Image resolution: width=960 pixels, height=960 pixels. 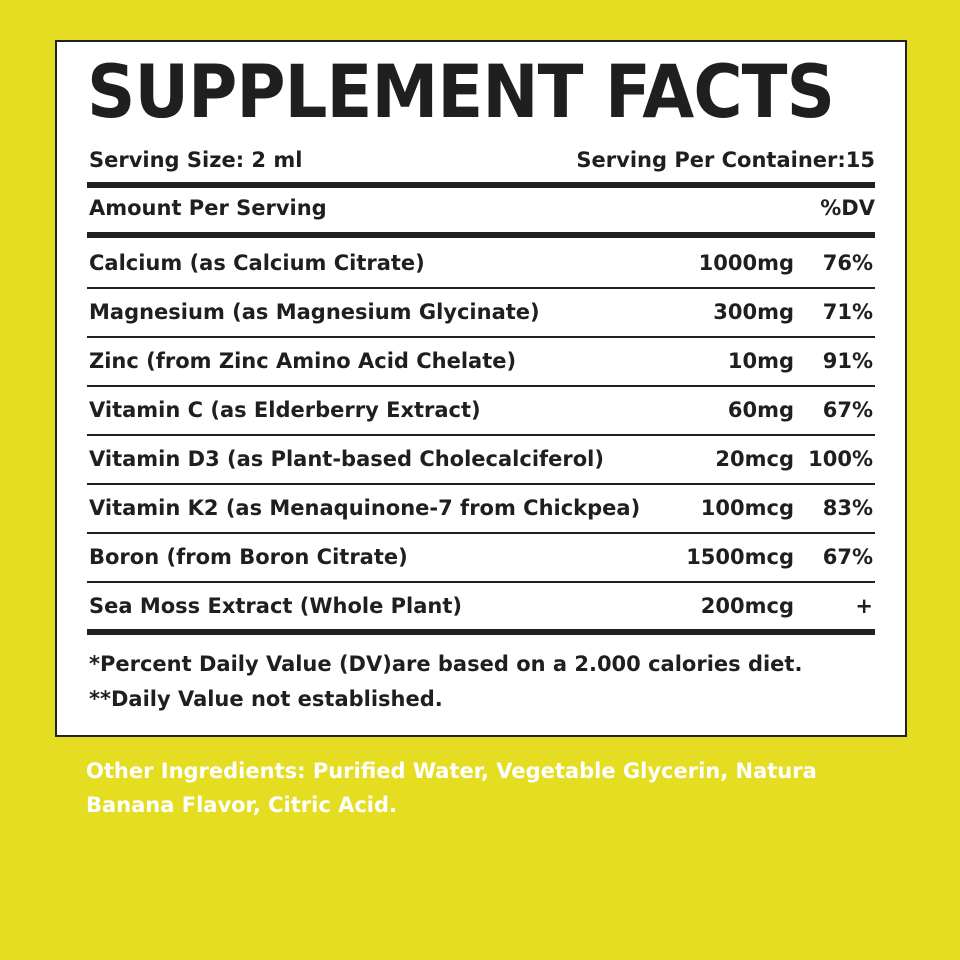 I want to click on nutrient-name: Vitamin C (as Elderberry Extract), so click(x=285, y=410).